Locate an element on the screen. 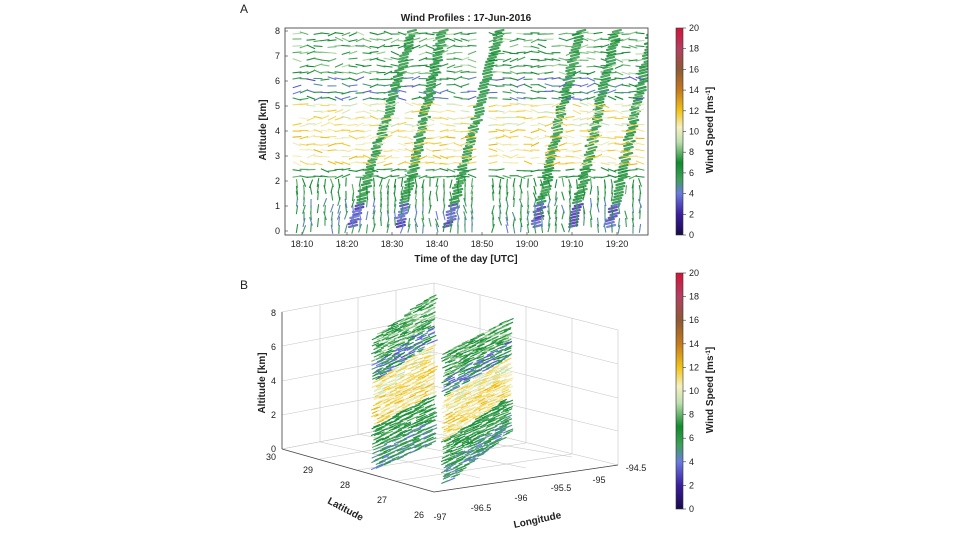  colorbar-tick-label: 2 is located at coordinates (691, 214).